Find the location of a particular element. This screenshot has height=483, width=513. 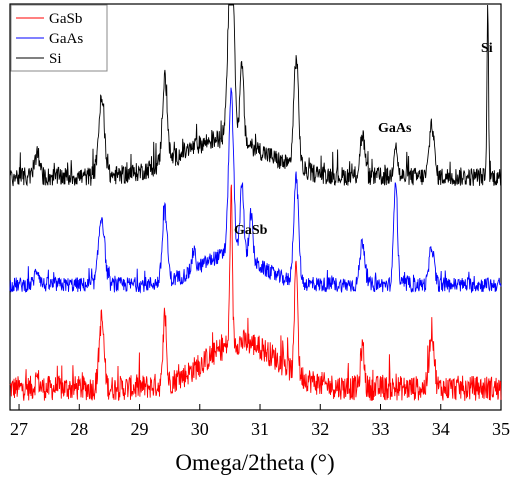

x-axis-title: Omega/2theta (°) is located at coordinates (254, 462).